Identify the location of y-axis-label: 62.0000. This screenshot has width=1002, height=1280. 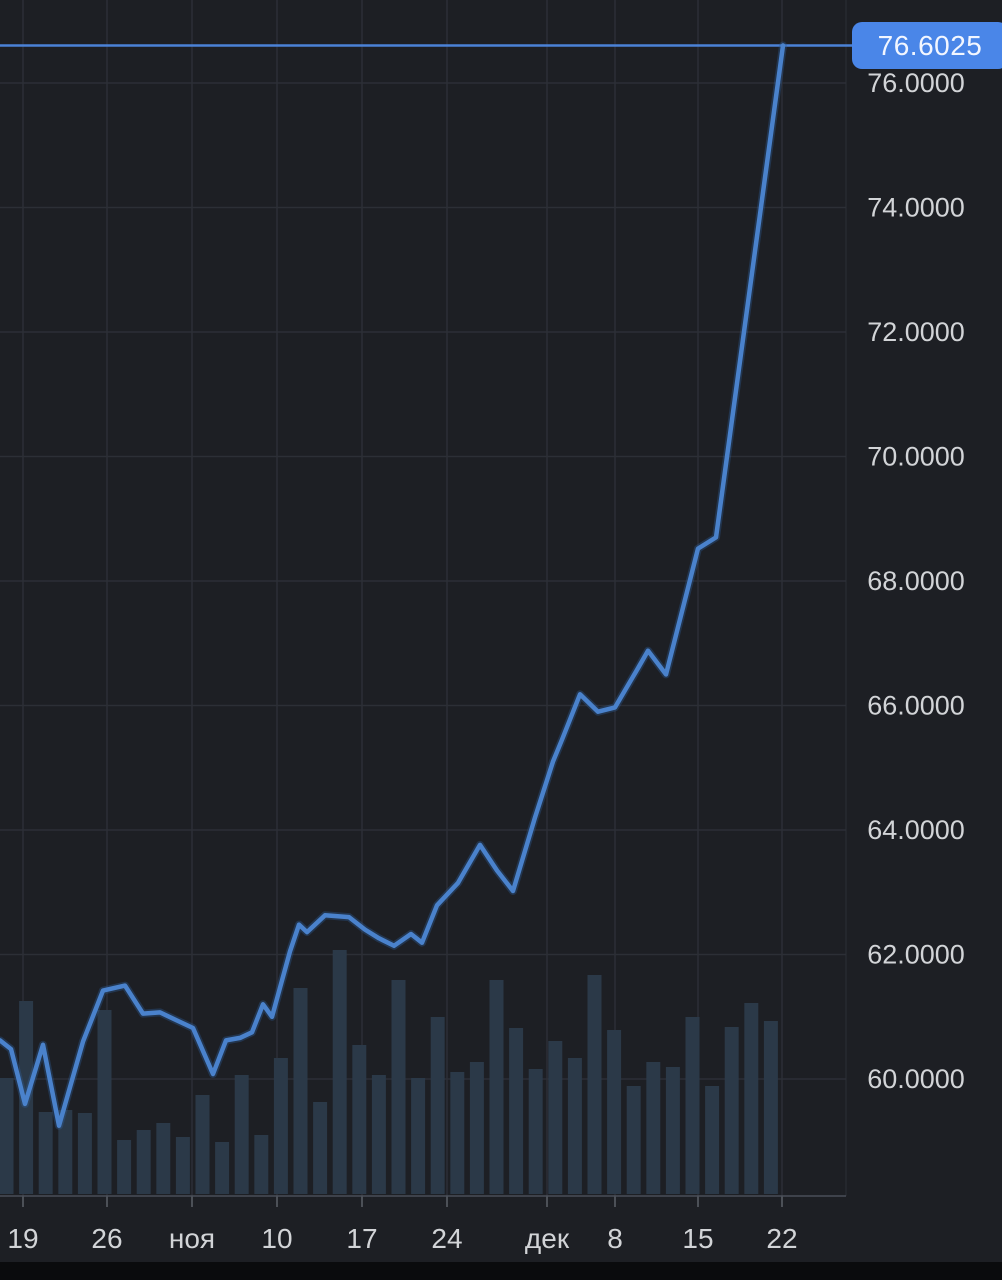
(916, 955).